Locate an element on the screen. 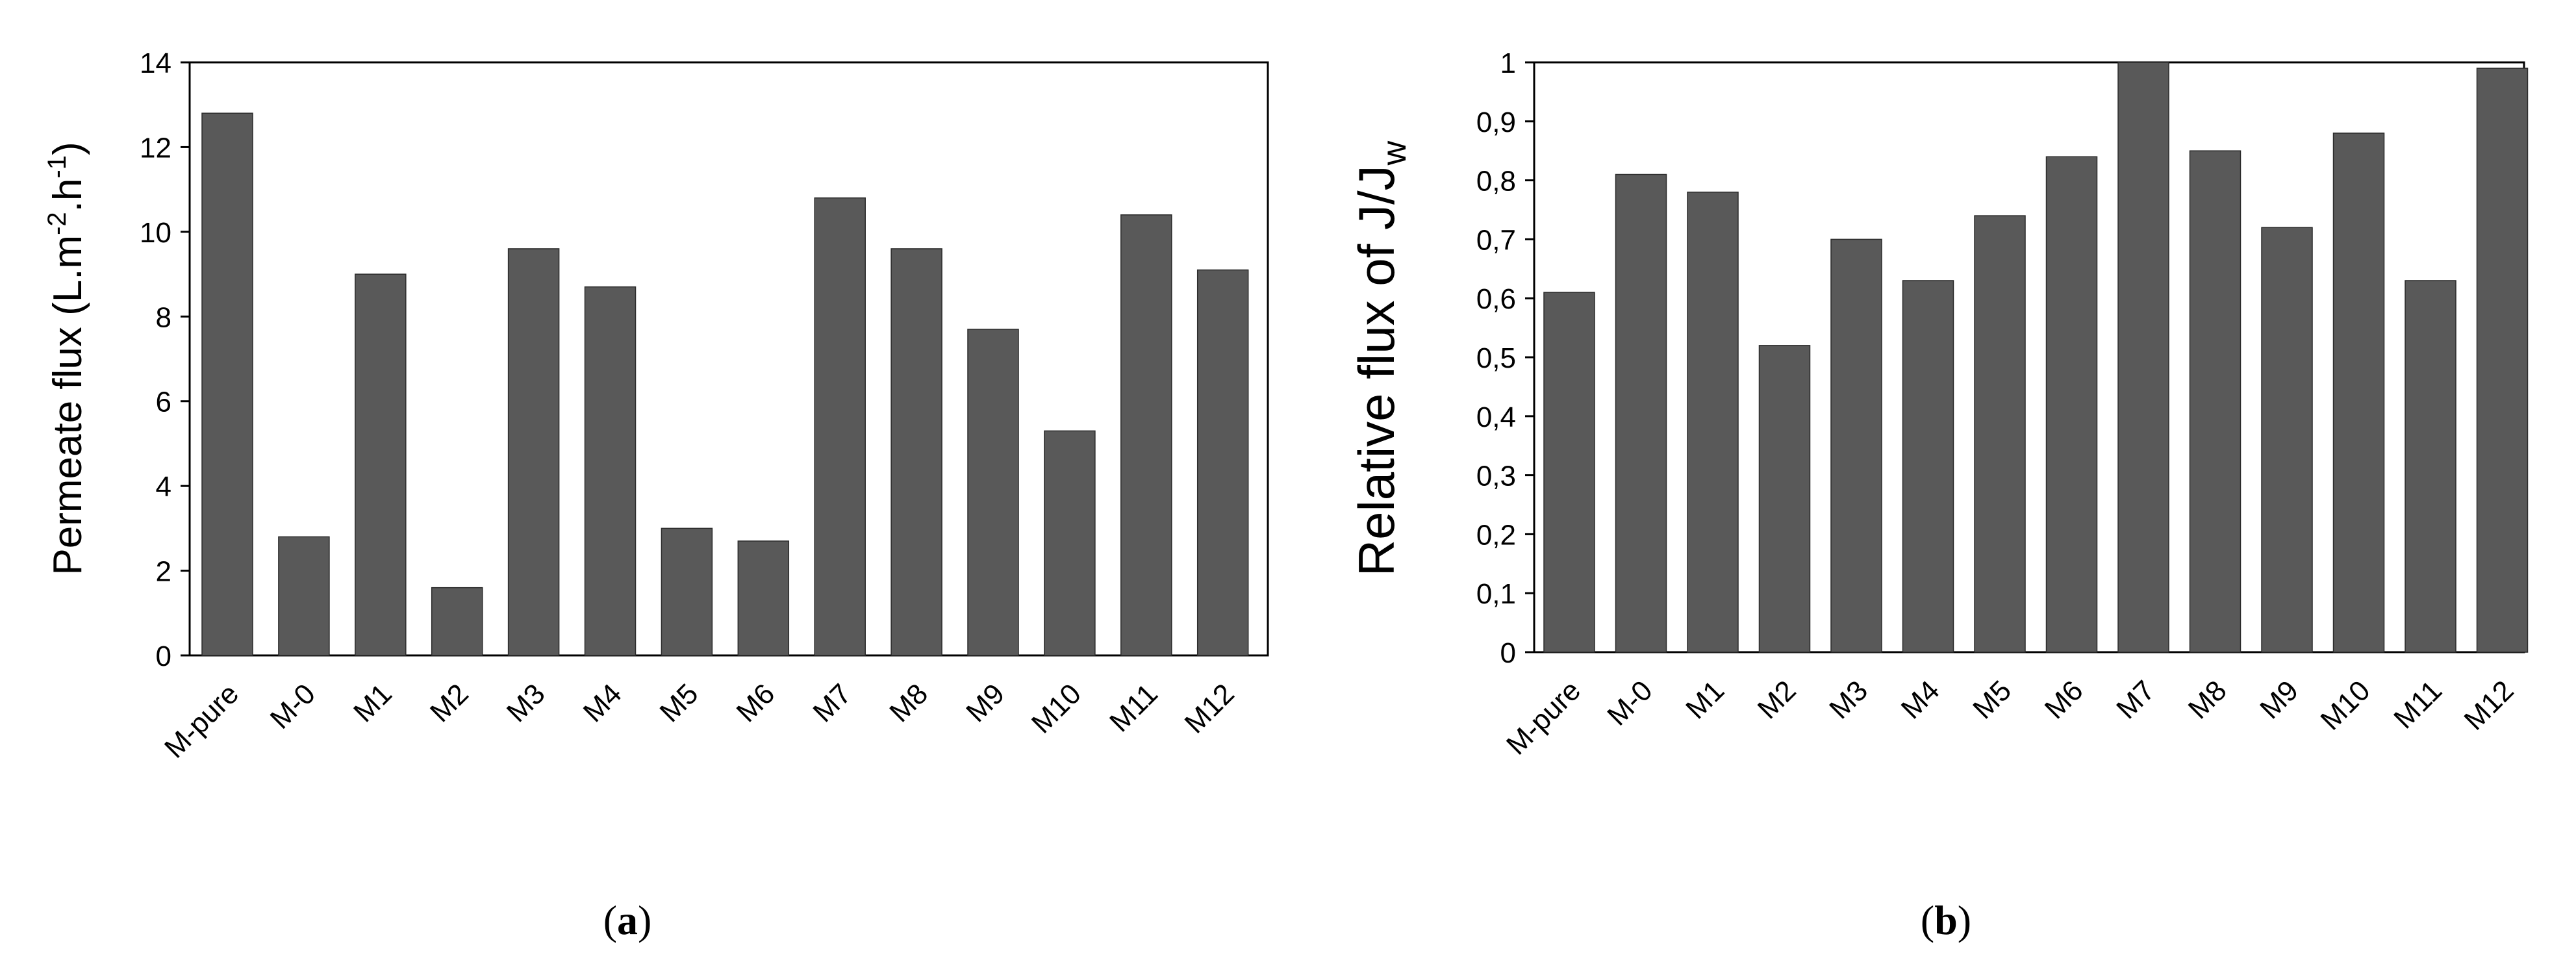 The height and width of the screenshot is (975, 2576). chart-b-y-axis-label: Relative flux of J/Jw is located at coordinates (1381, 358).